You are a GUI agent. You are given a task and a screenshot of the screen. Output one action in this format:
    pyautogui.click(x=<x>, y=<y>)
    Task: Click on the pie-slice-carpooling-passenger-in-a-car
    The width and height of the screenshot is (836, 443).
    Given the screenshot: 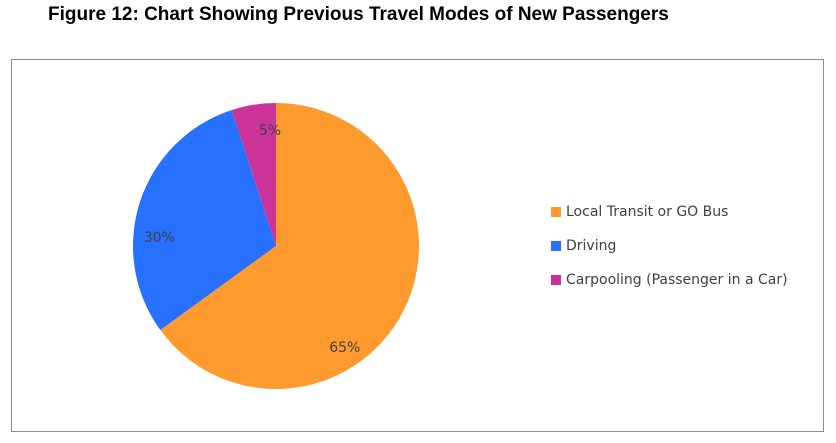 What is the action you would take?
    pyautogui.click(x=253, y=174)
    